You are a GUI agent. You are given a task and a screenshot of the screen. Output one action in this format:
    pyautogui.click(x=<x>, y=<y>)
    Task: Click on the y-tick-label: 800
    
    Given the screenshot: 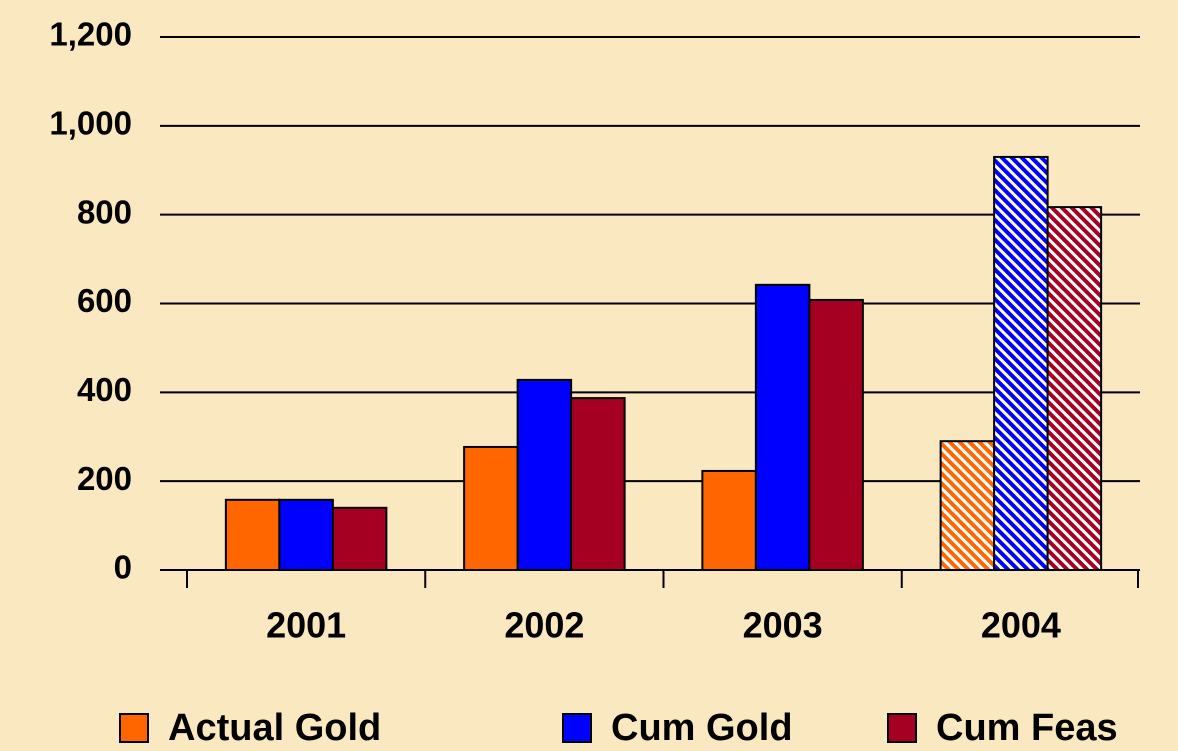 What is the action you would take?
    pyautogui.click(x=104, y=211)
    